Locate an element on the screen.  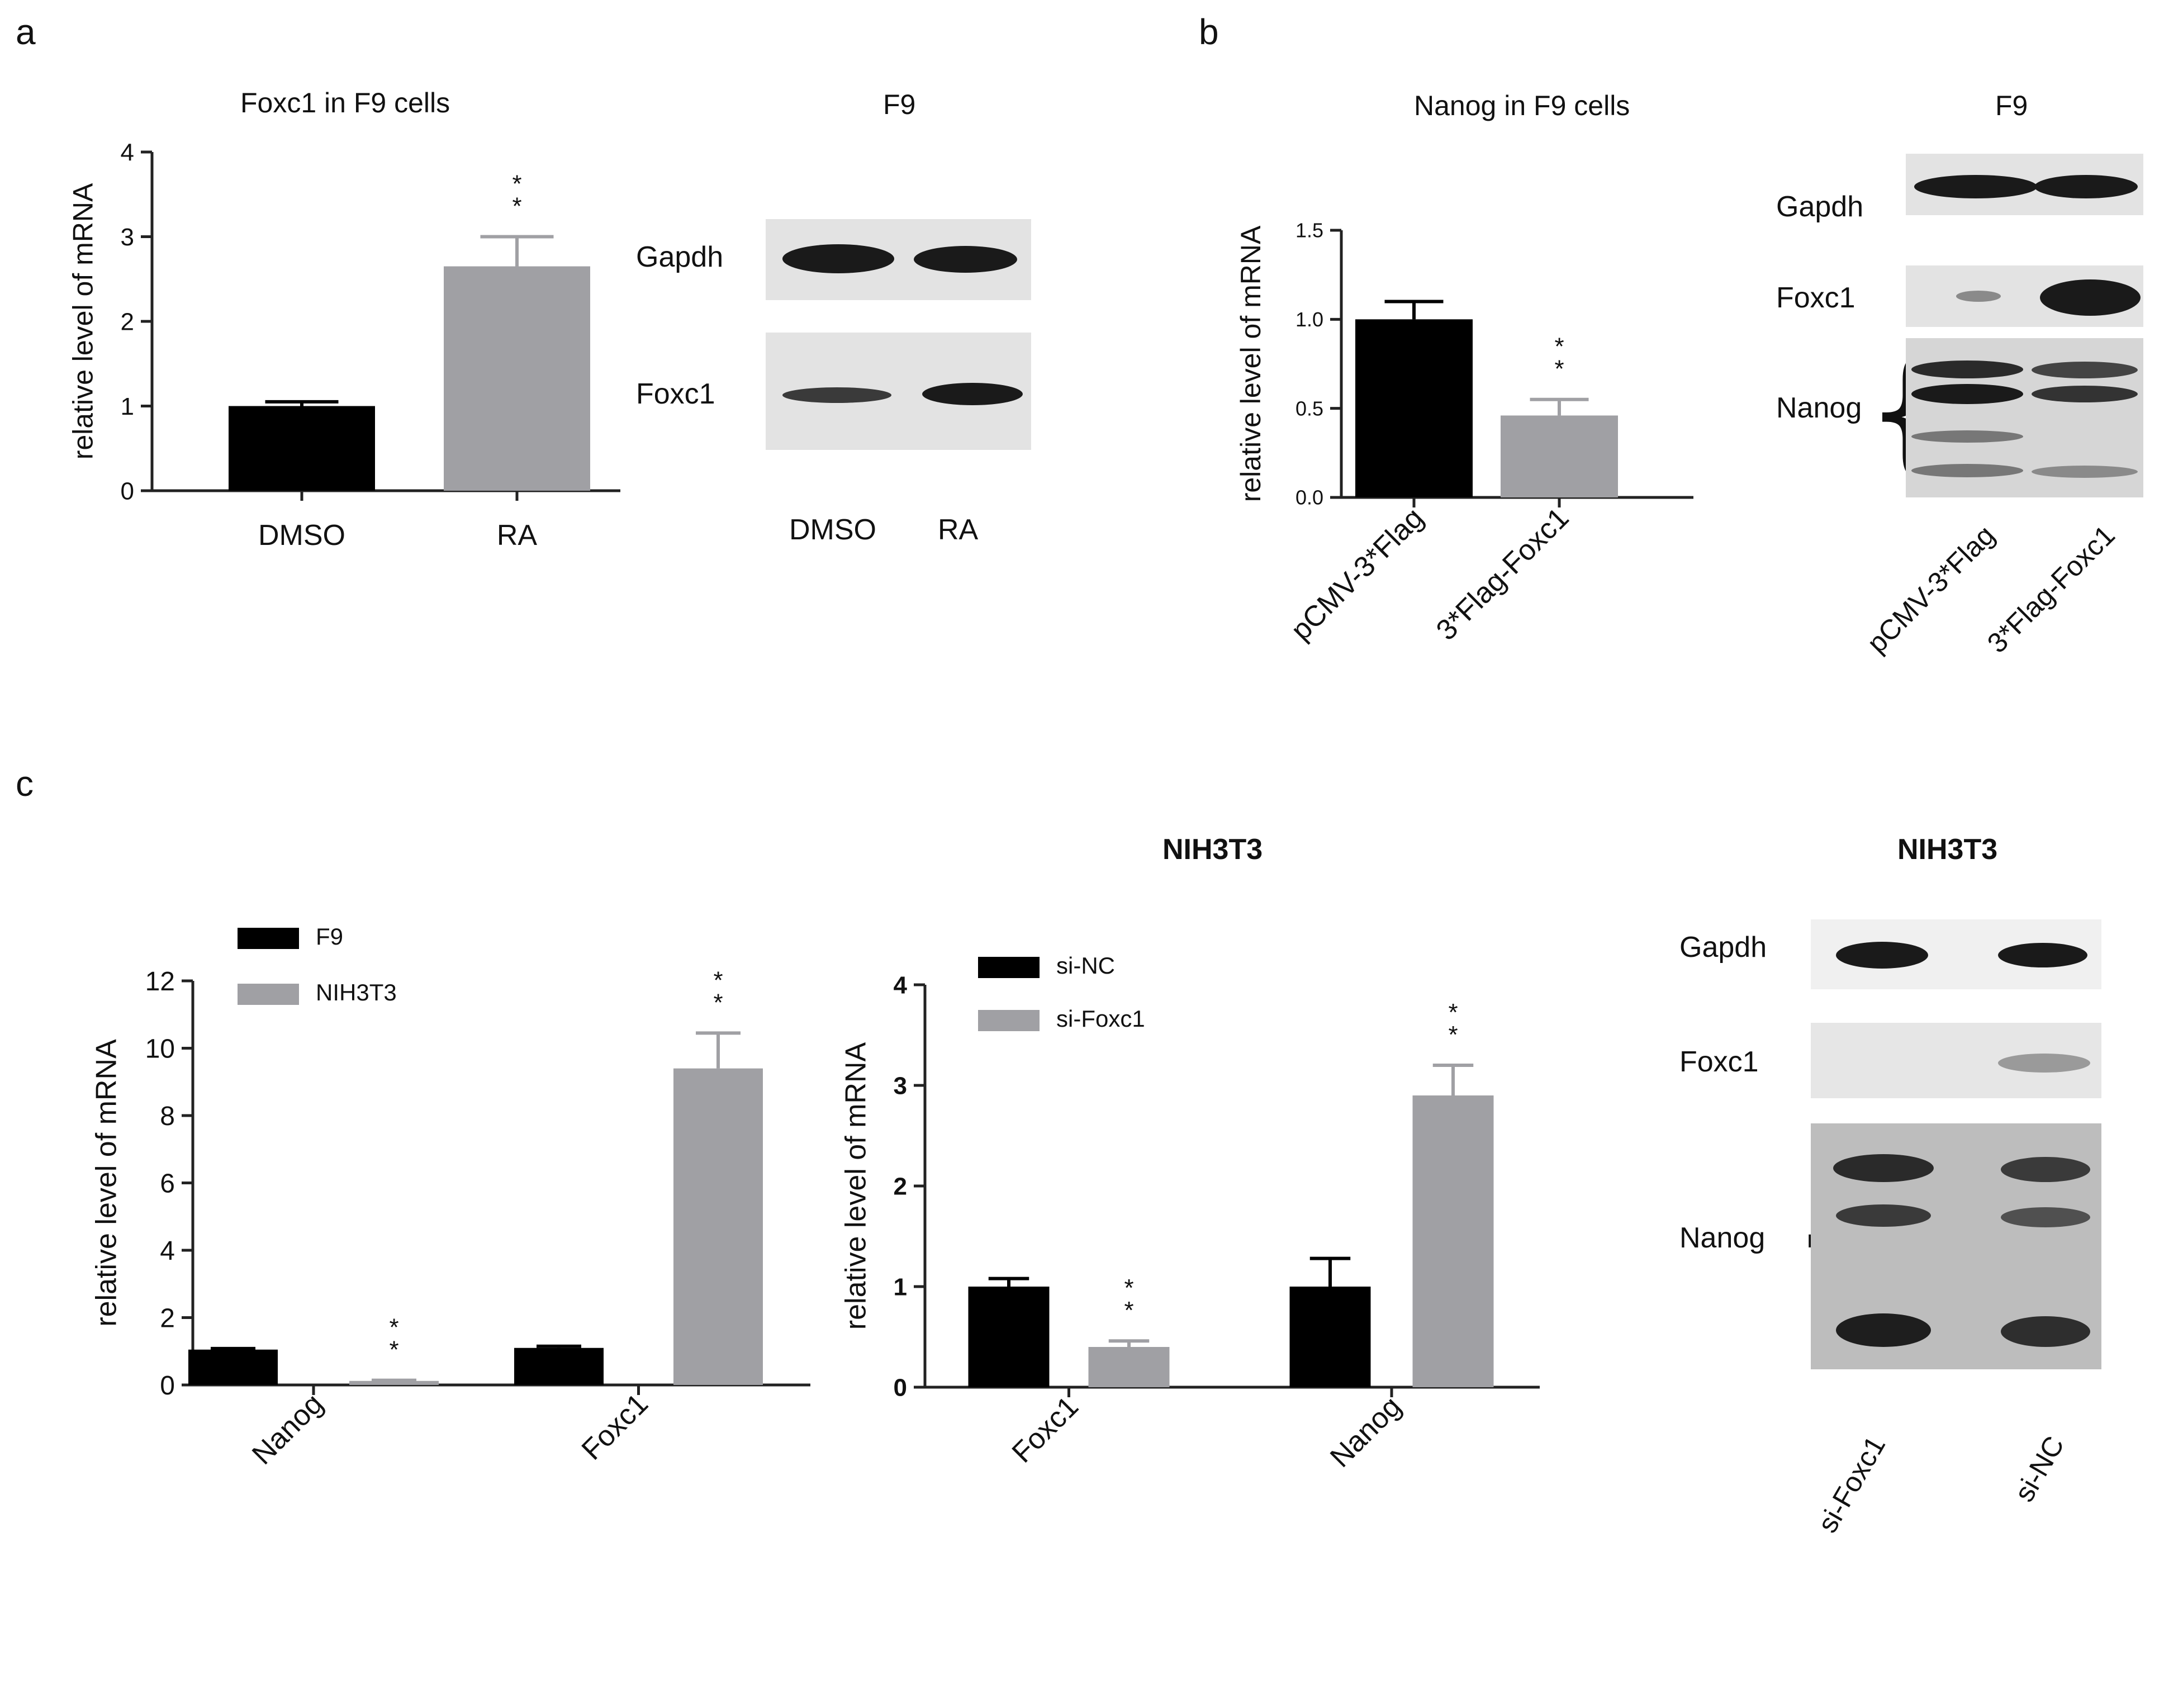
chart-a-1-significance-1: * is located at coordinates (516, 207).